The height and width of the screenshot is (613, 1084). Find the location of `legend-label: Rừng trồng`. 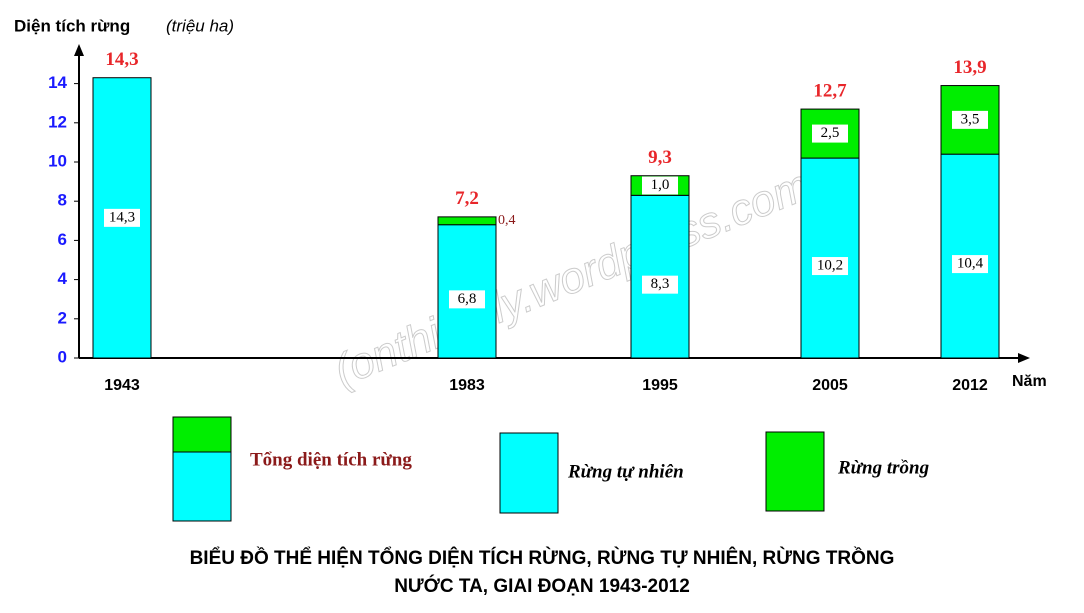

legend-label: Rừng trồng is located at coordinates (883, 467).